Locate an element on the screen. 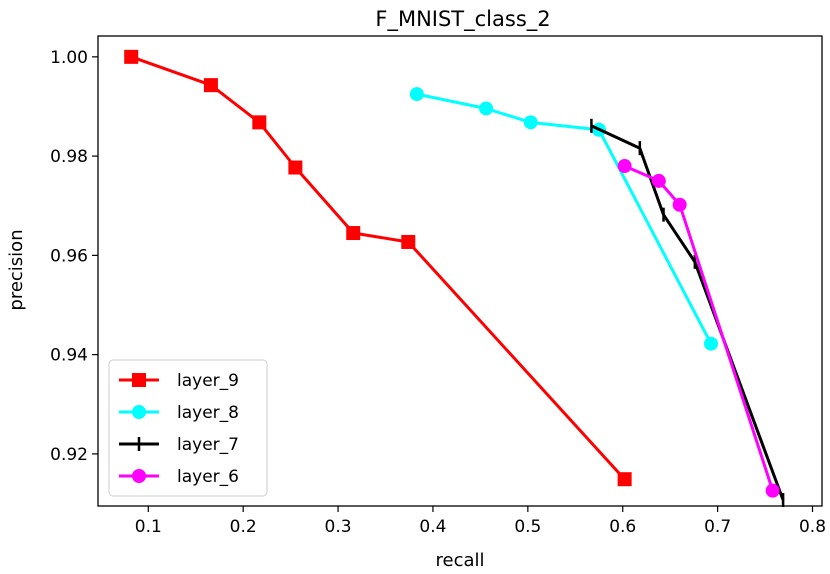 The height and width of the screenshot is (574, 830). y-axis-ticks: 0.92 0.94 0.96 0.98 1.00 is located at coordinates (74, 256).